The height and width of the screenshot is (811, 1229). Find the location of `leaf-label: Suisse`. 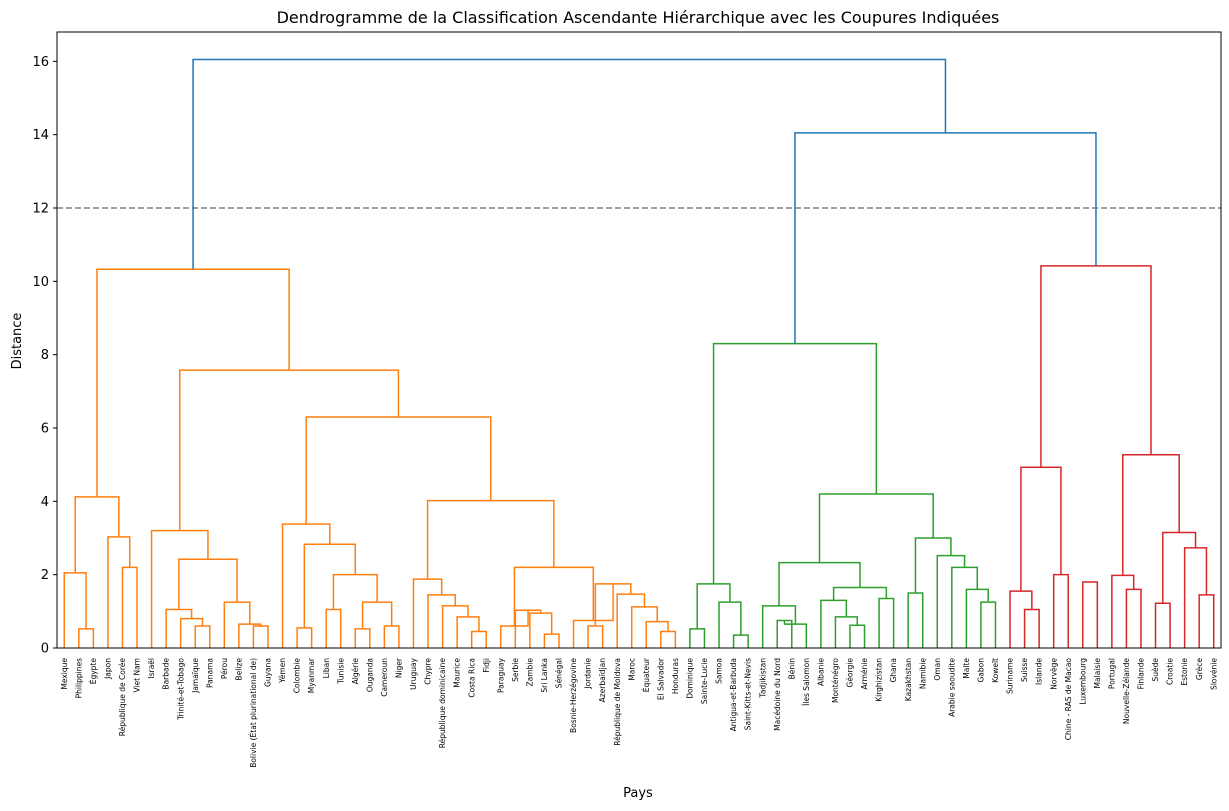

leaf-label: Suisse is located at coordinates (1024, 670).